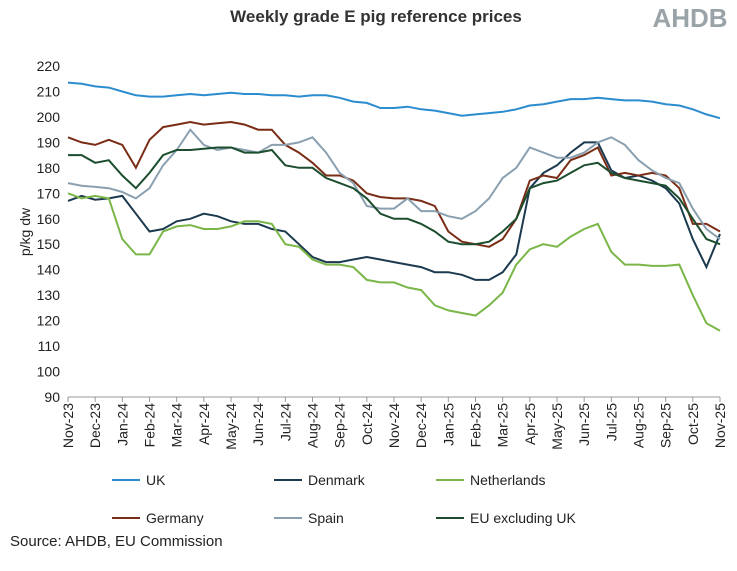 The image size is (737, 571). Describe the element at coordinates (49, 346) in the screenshot. I see `y-tick-label: 110` at that location.